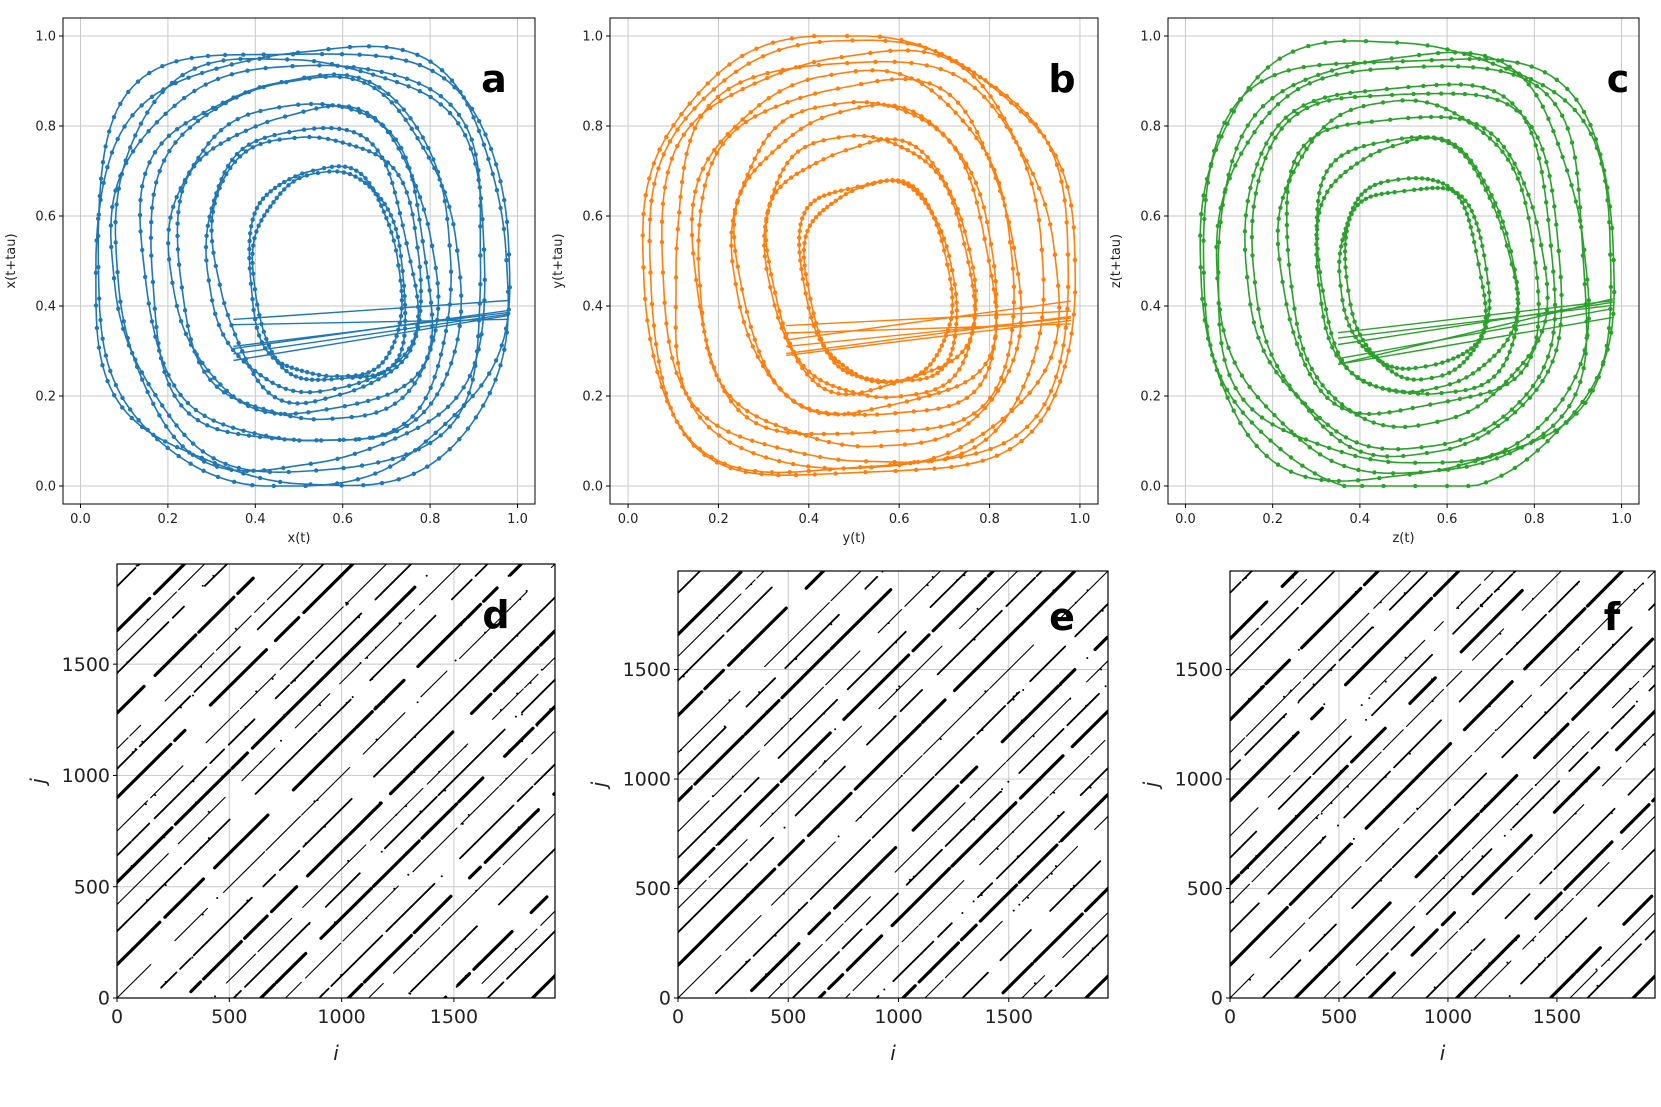  What do you see at coordinates (893, 784) in the screenshot?
I see `data-layer` at bounding box center [893, 784].